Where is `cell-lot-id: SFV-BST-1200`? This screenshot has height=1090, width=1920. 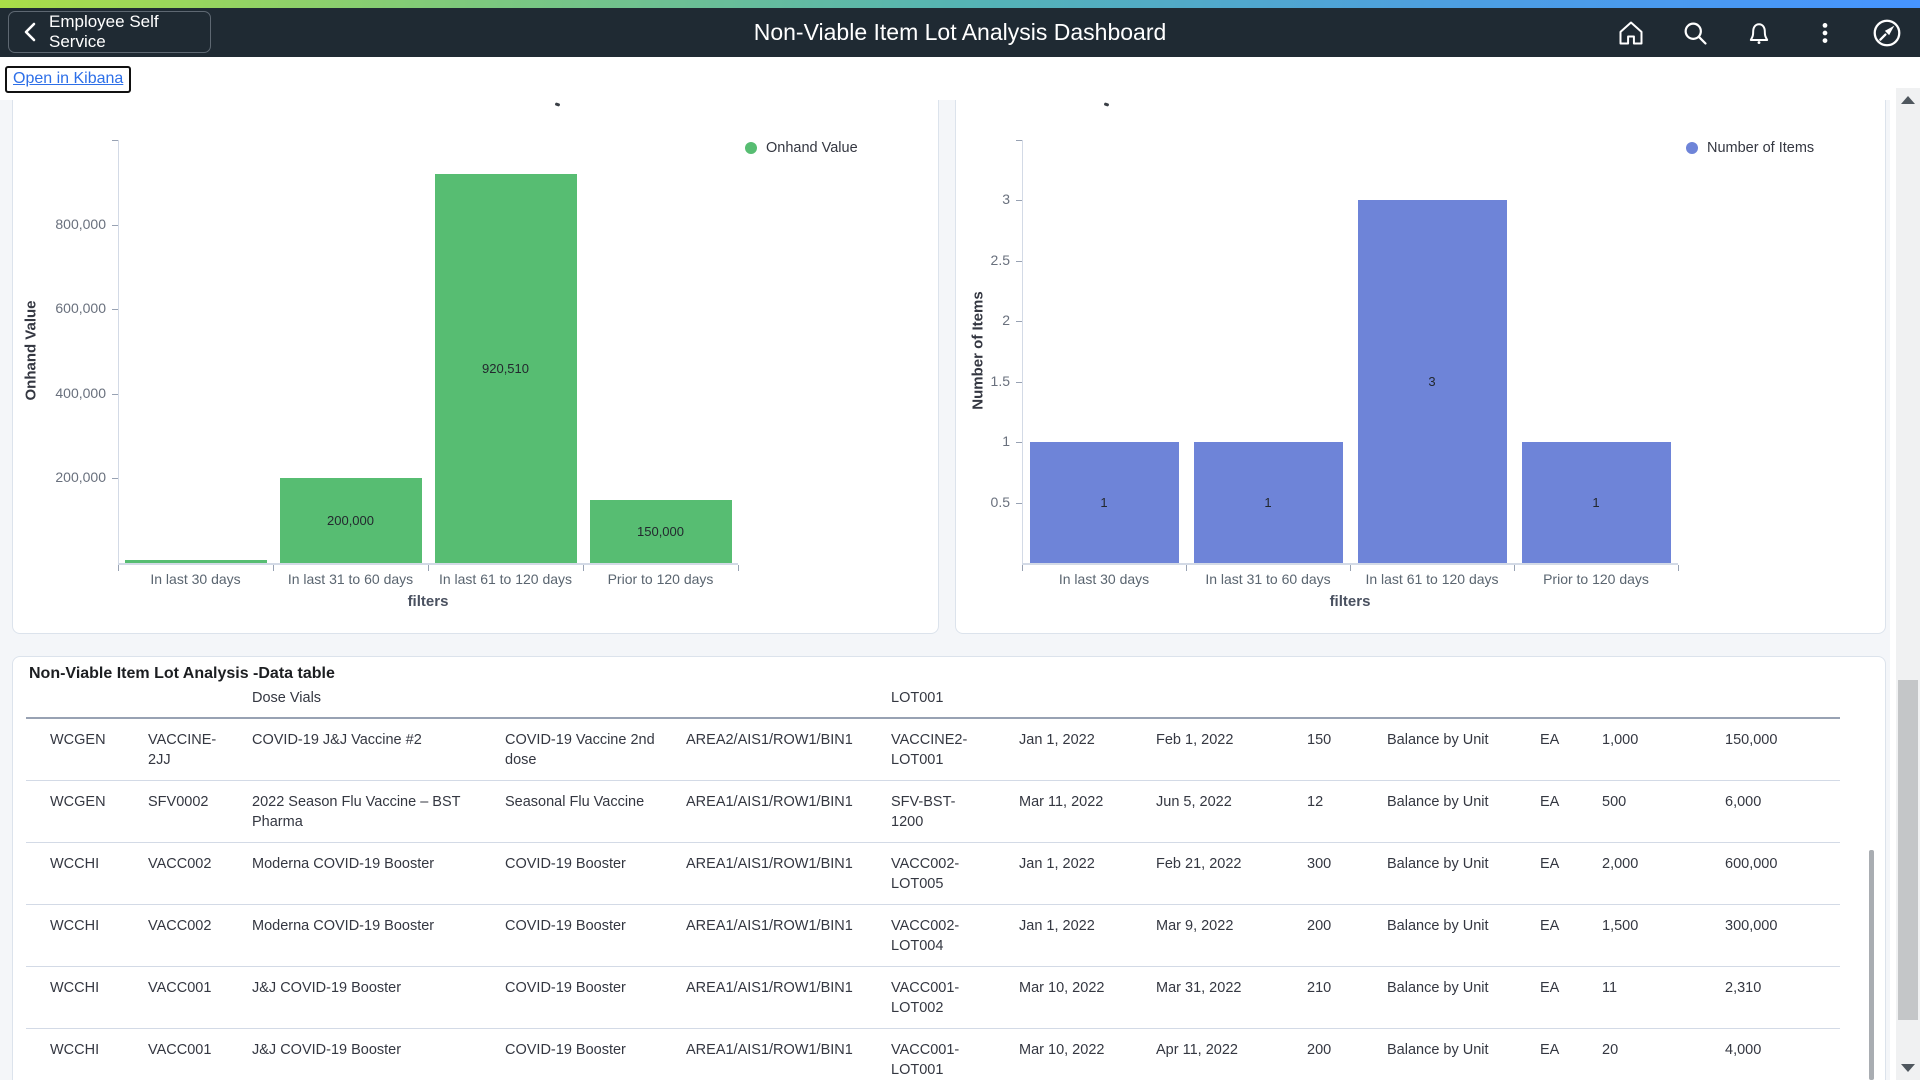
cell-lot-id: SFV-BST-1200 is located at coordinates (937, 812).